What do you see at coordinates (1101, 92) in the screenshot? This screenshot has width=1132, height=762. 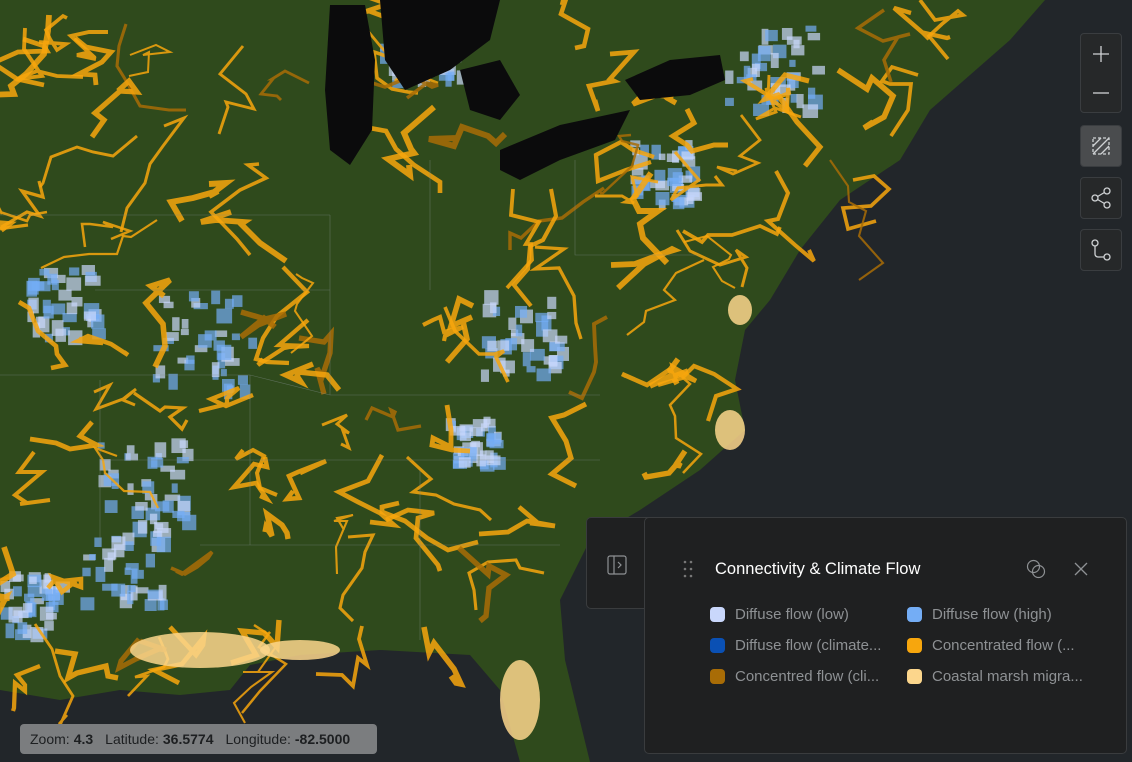 I see `zoom-out-button` at bounding box center [1101, 92].